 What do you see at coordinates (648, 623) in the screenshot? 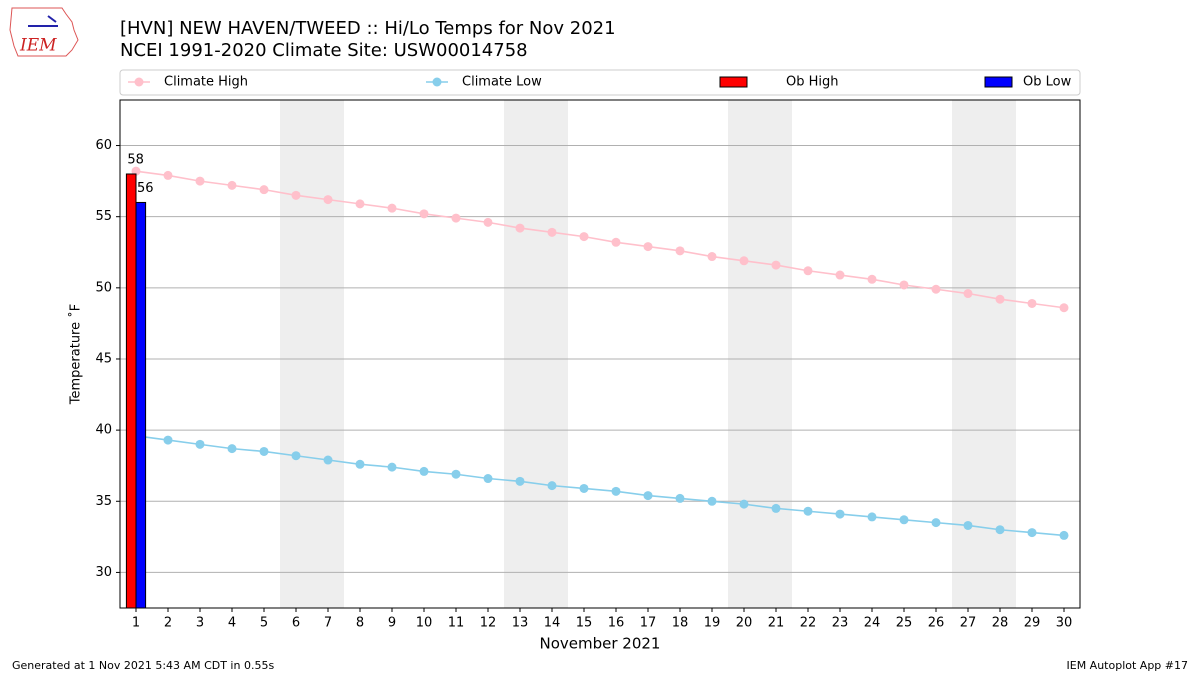
I see `x-tick-label: 17` at bounding box center [648, 623].